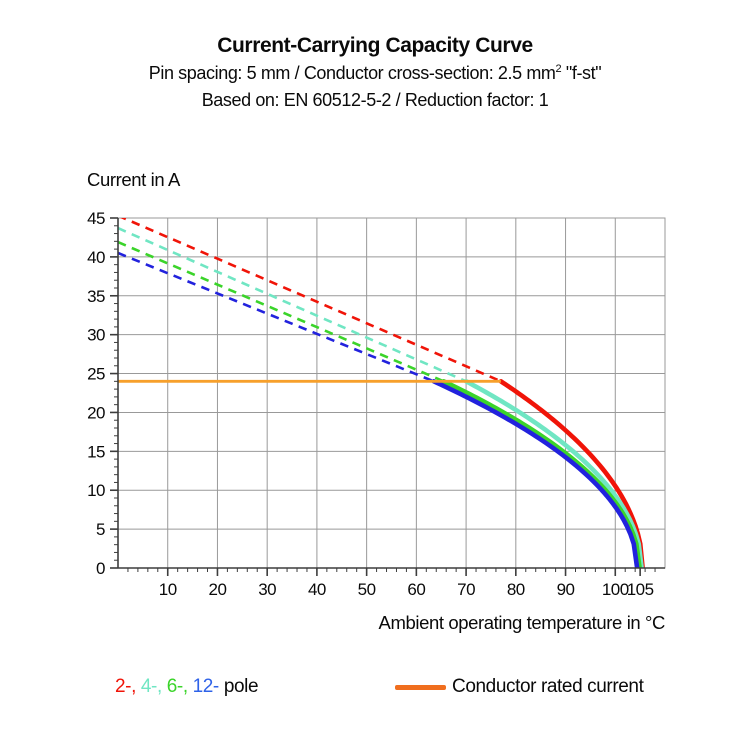  Describe the element at coordinates (558, 69) in the screenshot. I see `subtitle-spec-superscript: 2` at that location.